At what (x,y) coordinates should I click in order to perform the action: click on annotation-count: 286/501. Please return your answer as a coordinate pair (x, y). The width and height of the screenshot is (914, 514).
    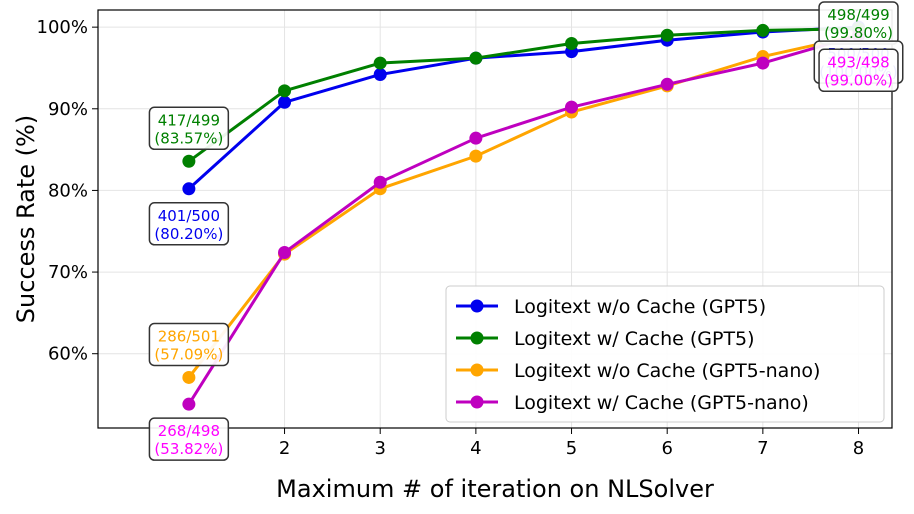
    Looking at the image, I should click on (189, 336).